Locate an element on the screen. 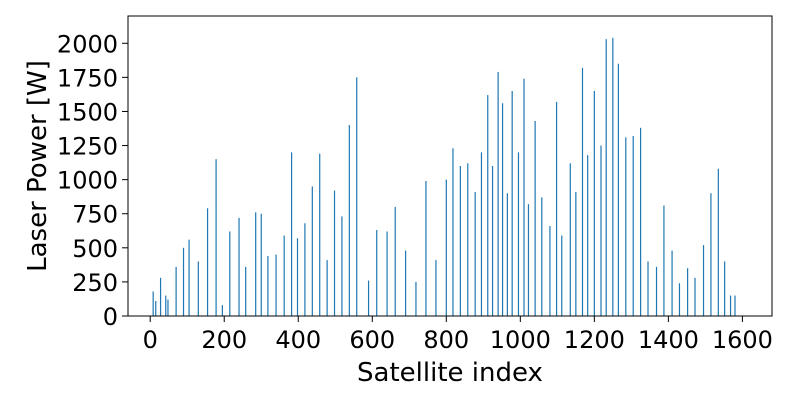  x-axis-label: Satellite index is located at coordinates (450, 373).